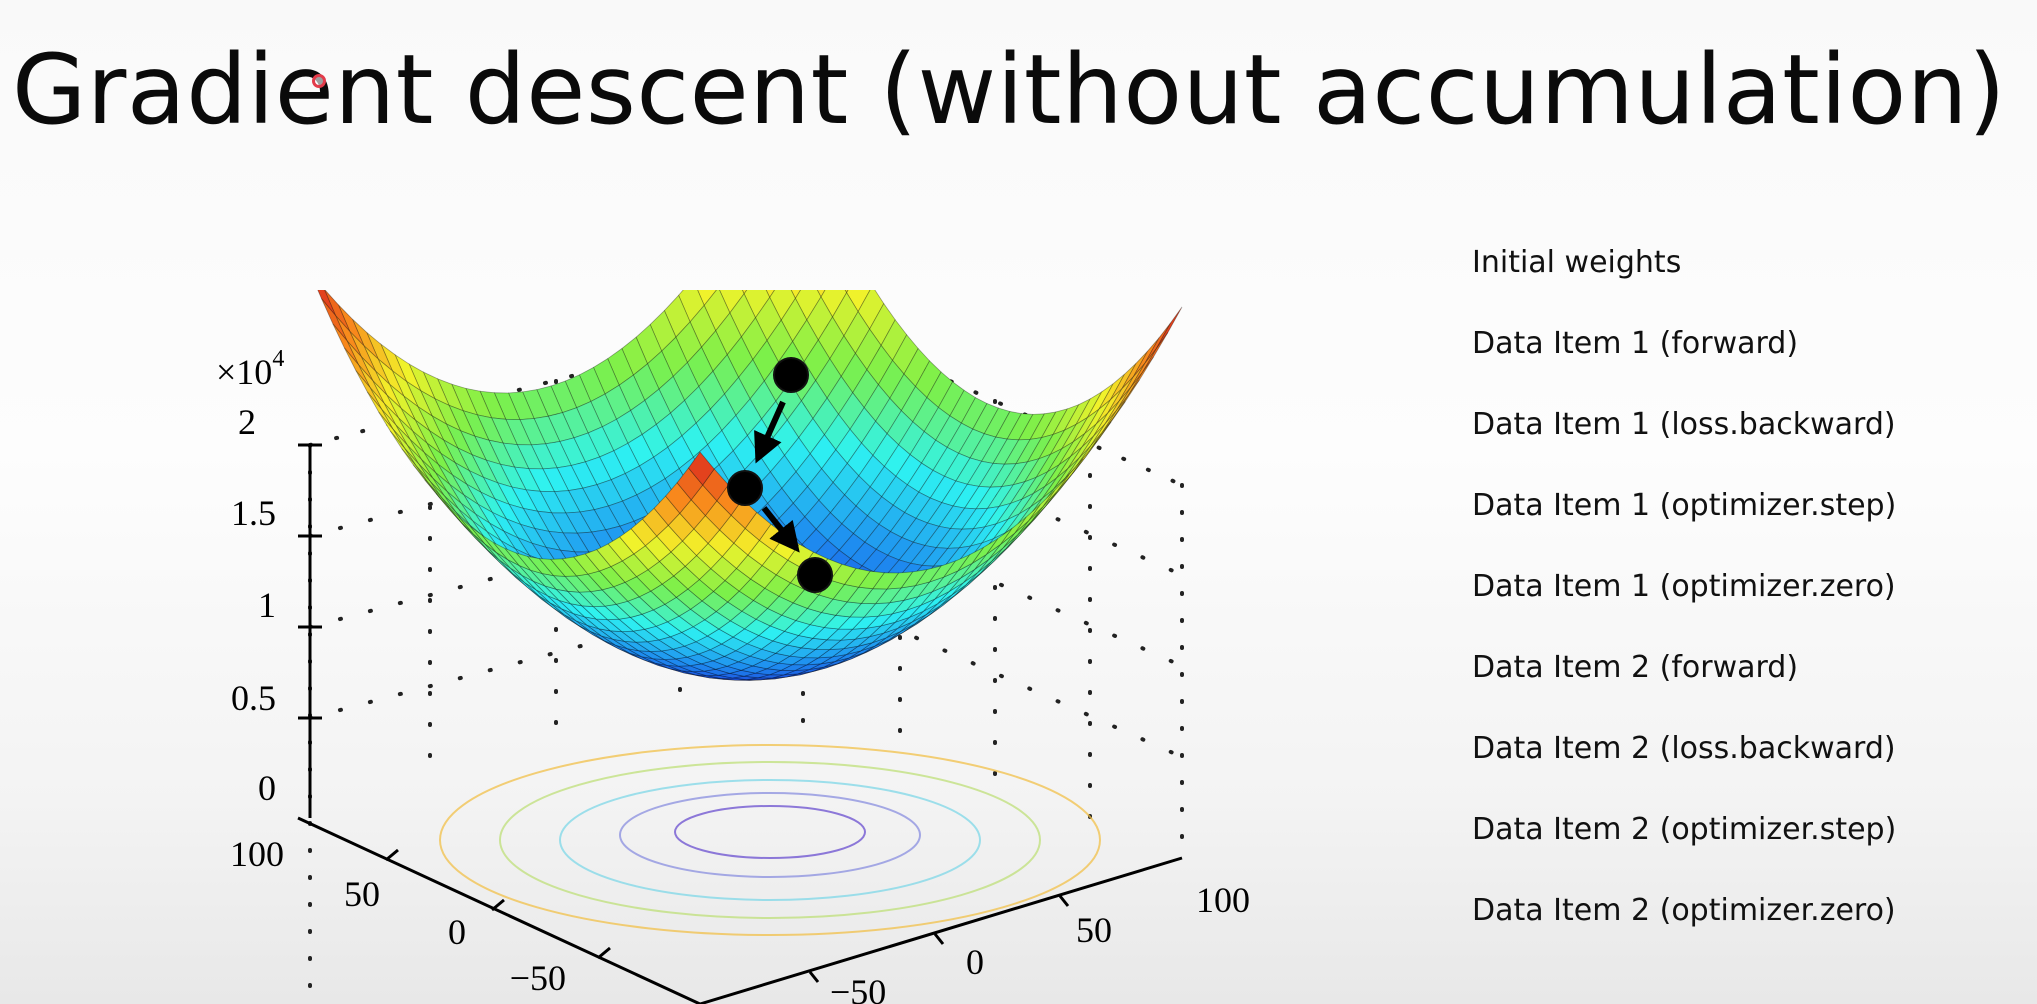 This screenshot has width=2037, height=1004. Describe the element at coordinates (457, 932) in the screenshot. I see `y-tick-0: 0` at that location.